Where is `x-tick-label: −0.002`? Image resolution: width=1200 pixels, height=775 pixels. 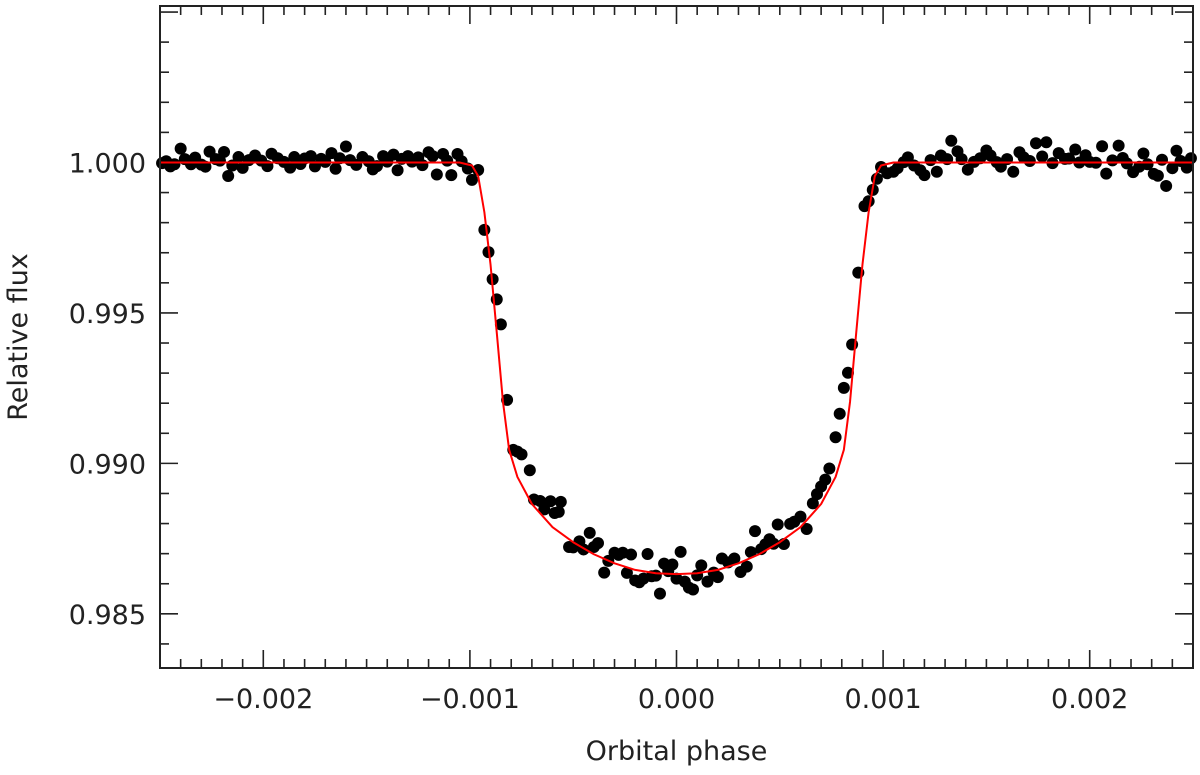
x-tick-label: −0.002 is located at coordinates (263, 699).